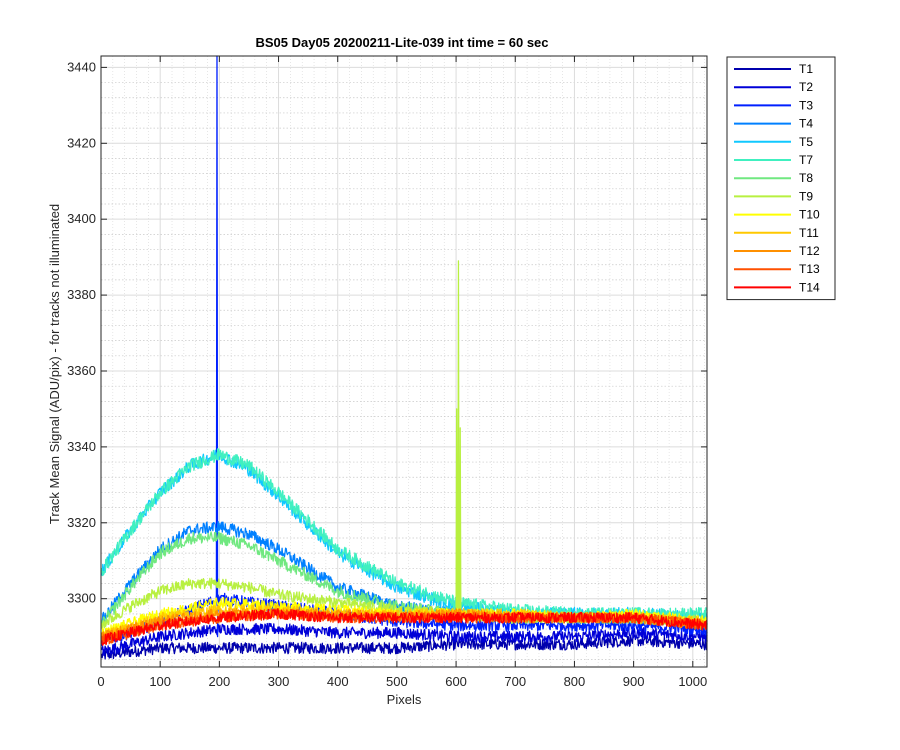 Image resolution: width=900 pixels, height=750 pixels. What do you see at coordinates (81, 598) in the screenshot?
I see `y-tick-label: 3300` at bounding box center [81, 598].